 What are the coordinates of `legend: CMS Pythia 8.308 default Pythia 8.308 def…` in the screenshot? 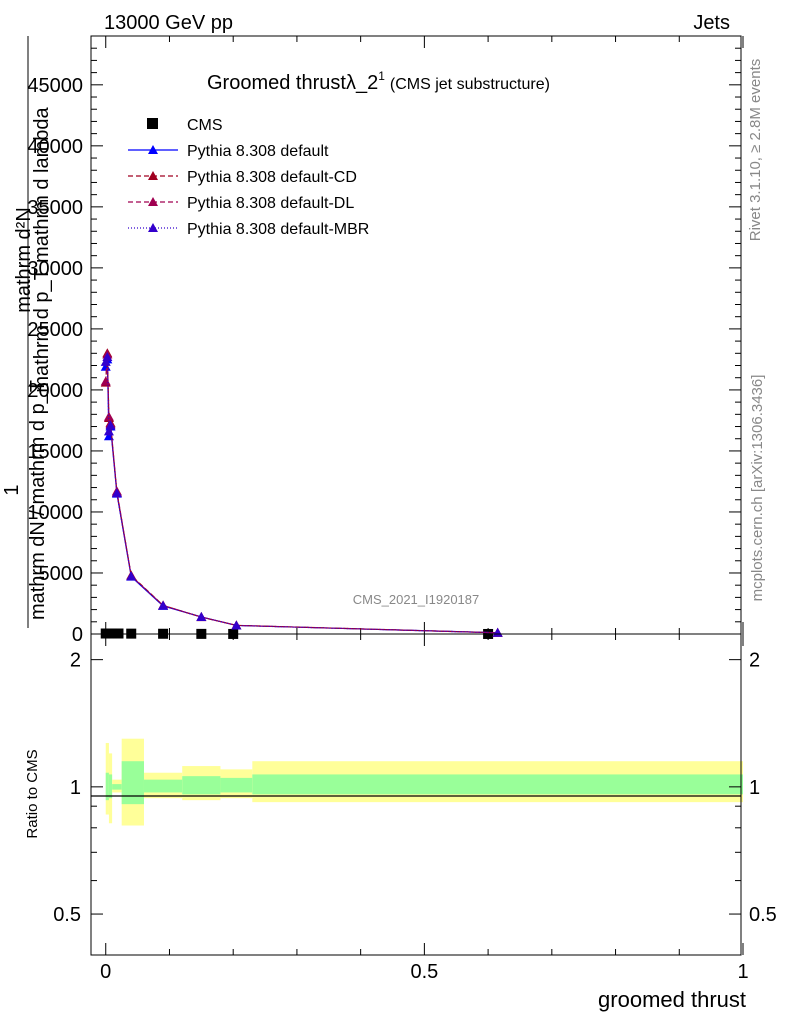 It's located at (248, 177).